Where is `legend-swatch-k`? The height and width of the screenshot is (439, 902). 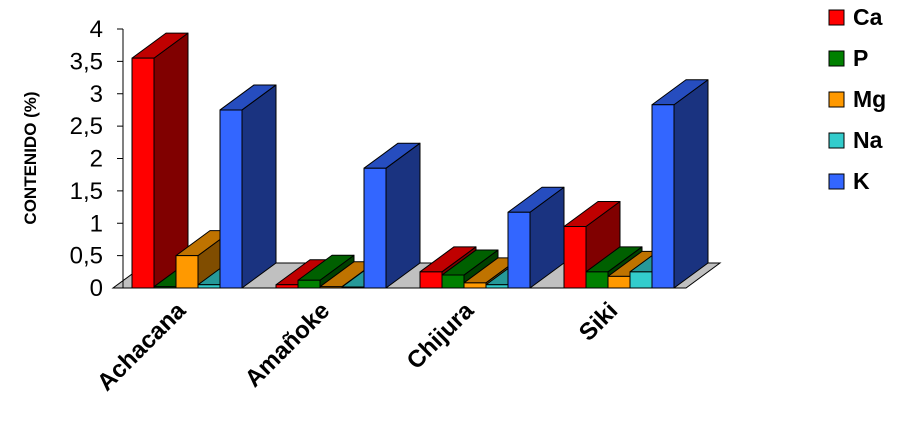 legend-swatch-k is located at coordinates (836, 181).